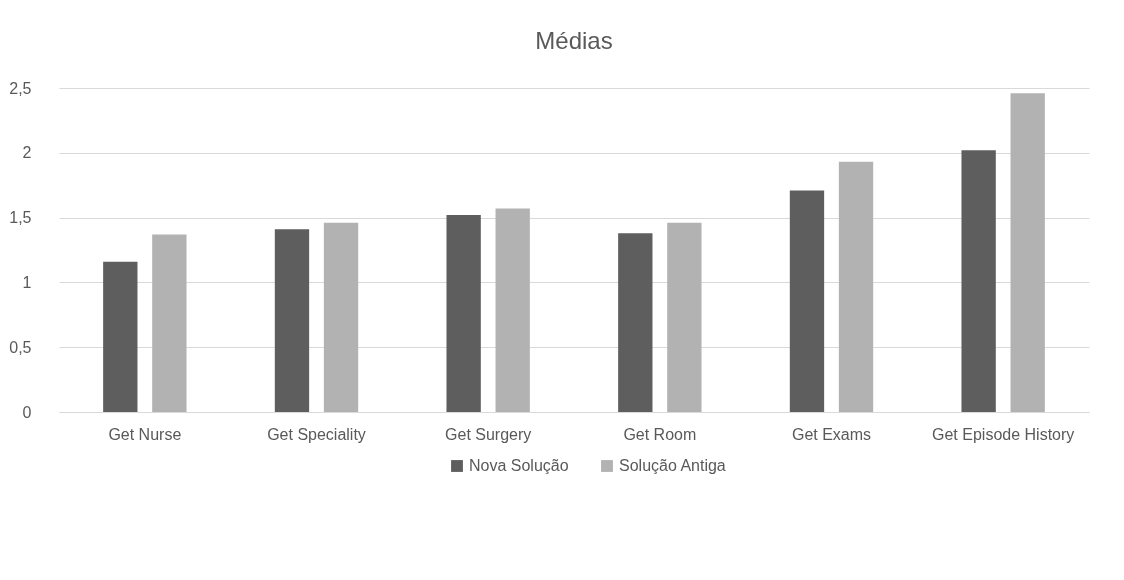  What do you see at coordinates (27, 412) in the screenshot?
I see `y-tick-label: 0` at bounding box center [27, 412].